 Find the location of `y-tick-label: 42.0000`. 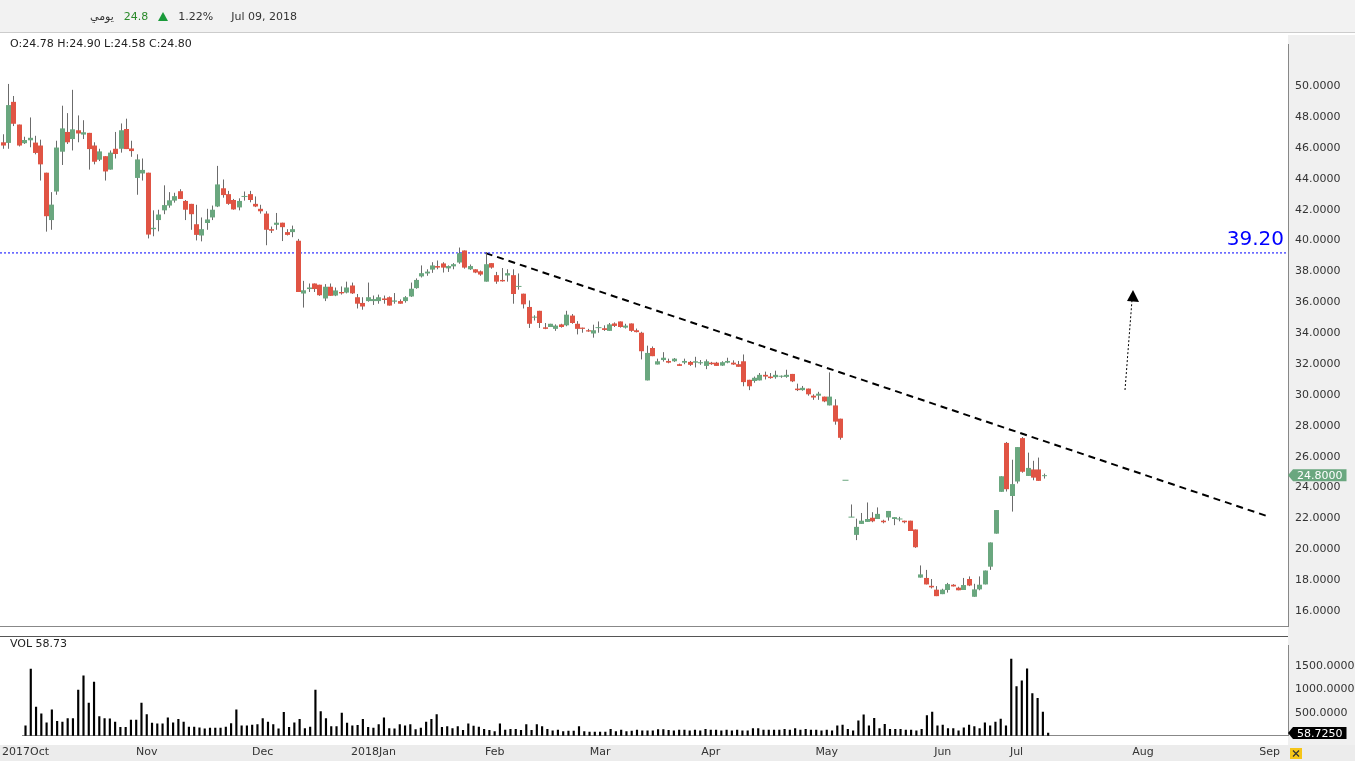

y-tick-label: 42.0000 is located at coordinates (1318, 209).